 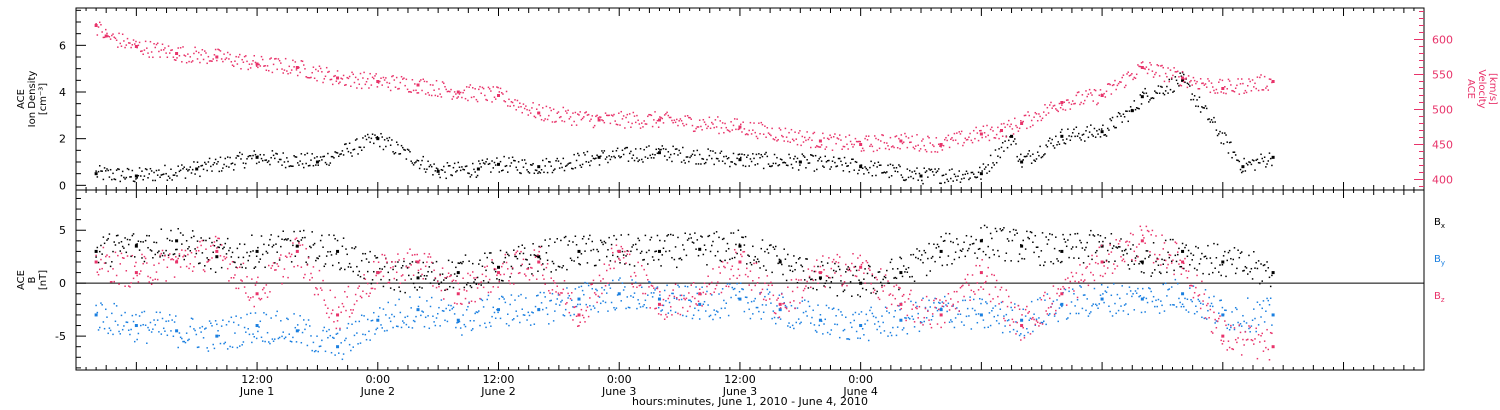 What do you see at coordinates (1481, 88) in the screenshot?
I see `right-axis-title: Velocity` at bounding box center [1481, 88].